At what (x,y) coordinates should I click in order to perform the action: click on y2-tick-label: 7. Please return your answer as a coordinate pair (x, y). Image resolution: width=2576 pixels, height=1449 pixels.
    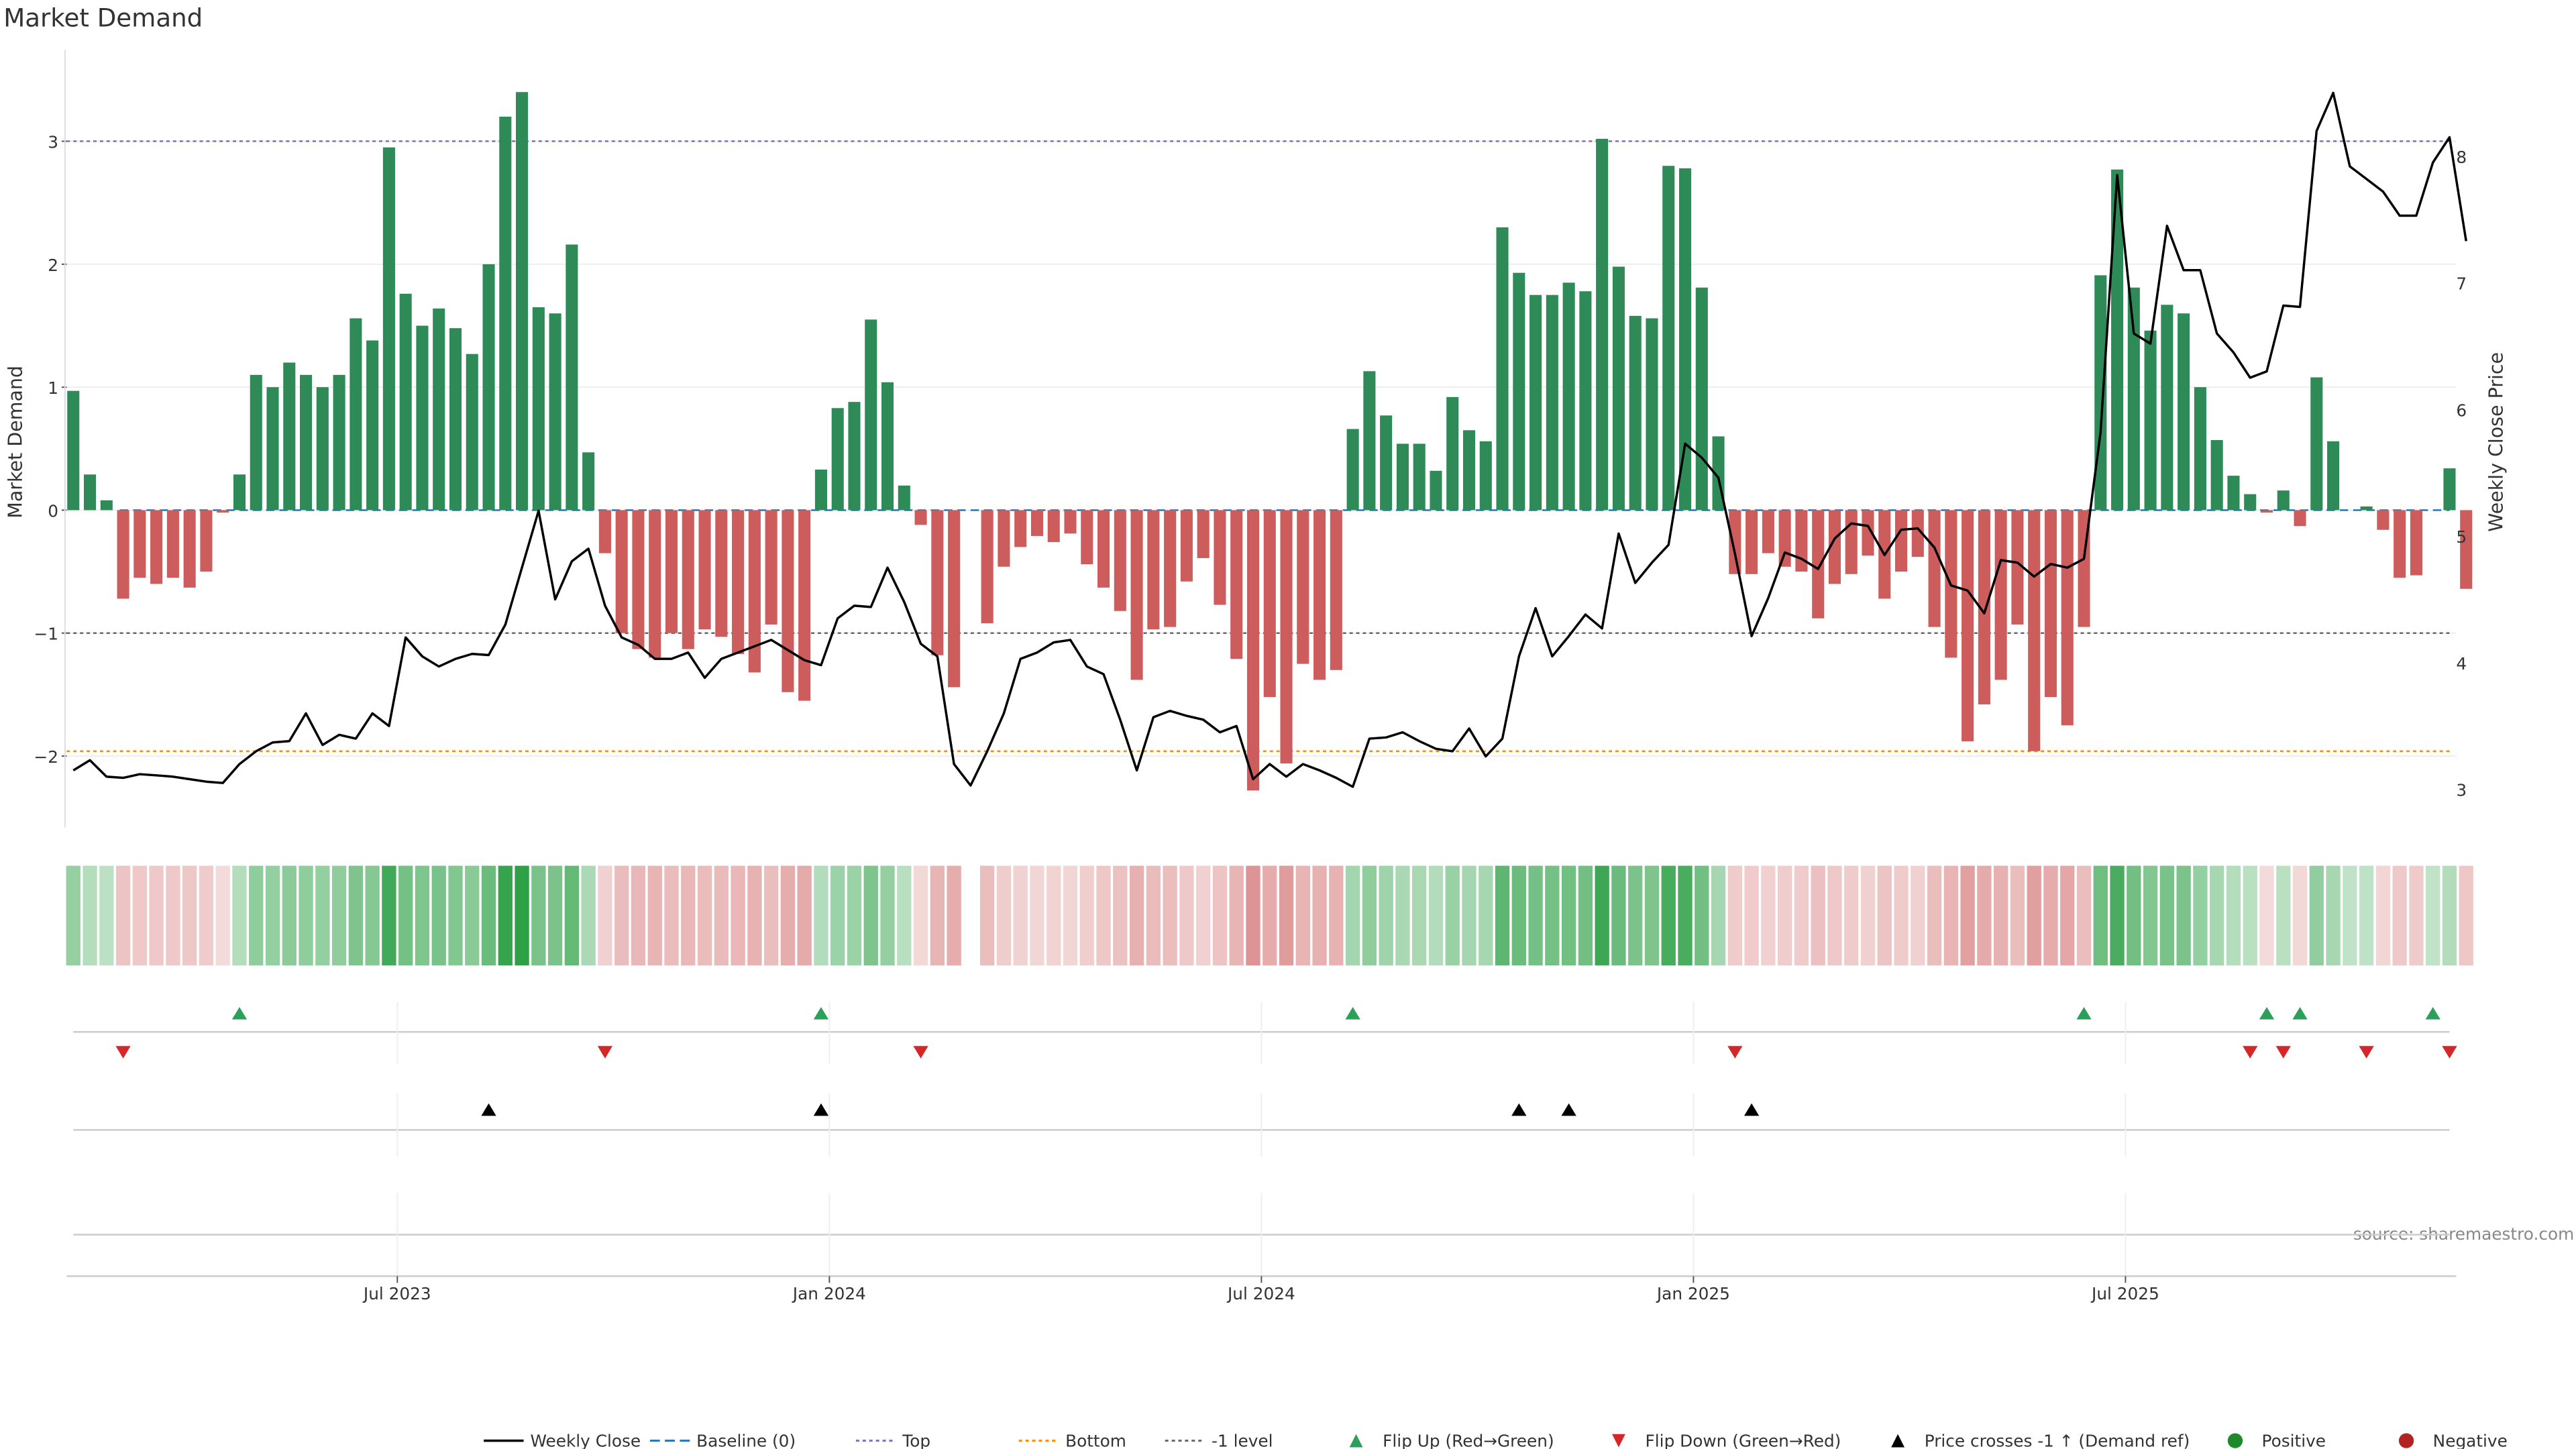
    Looking at the image, I should click on (2461, 284).